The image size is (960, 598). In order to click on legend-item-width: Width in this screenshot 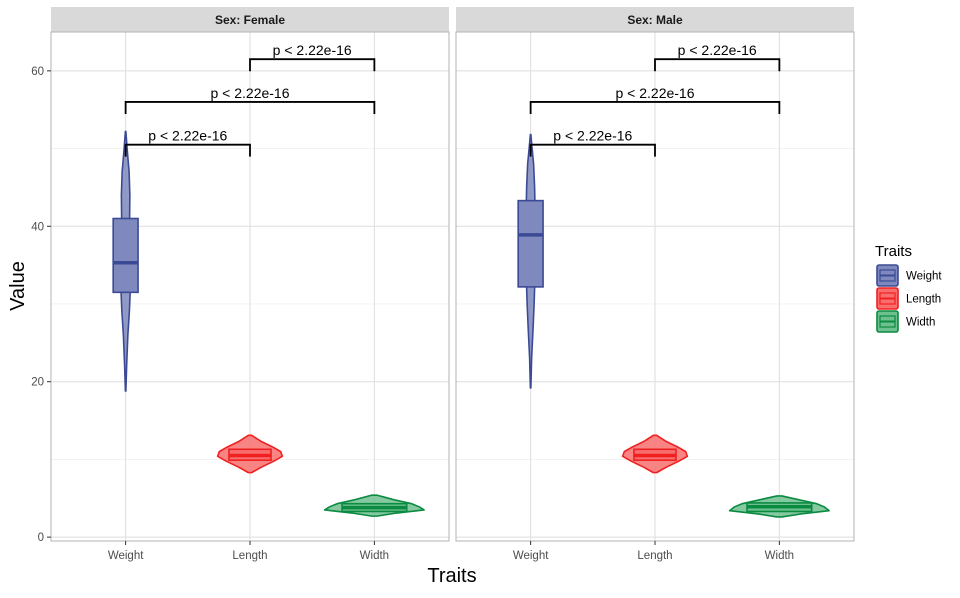, I will do `click(905, 321)`.